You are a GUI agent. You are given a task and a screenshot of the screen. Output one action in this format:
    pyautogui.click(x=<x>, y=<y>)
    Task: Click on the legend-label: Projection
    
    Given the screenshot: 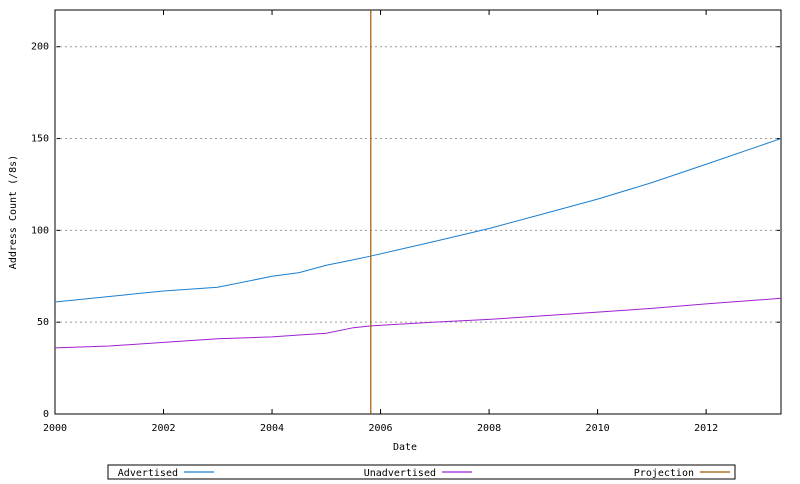 What is the action you would take?
    pyautogui.click(x=664, y=473)
    